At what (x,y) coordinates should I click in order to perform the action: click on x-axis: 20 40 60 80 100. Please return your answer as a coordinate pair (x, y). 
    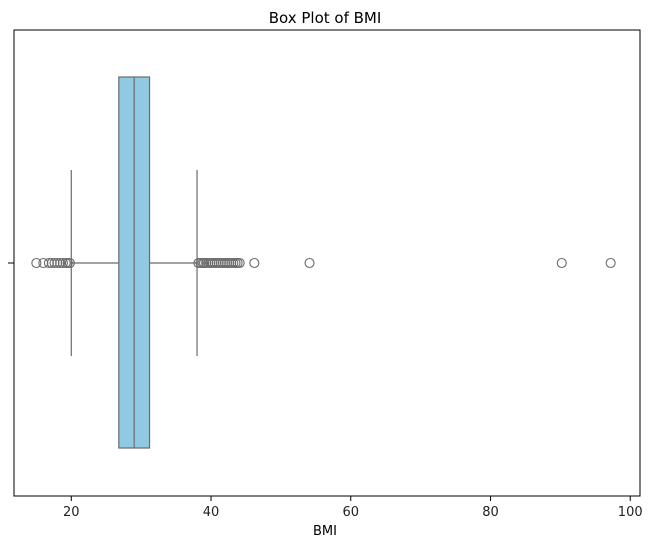
    Looking at the image, I should click on (353, 508).